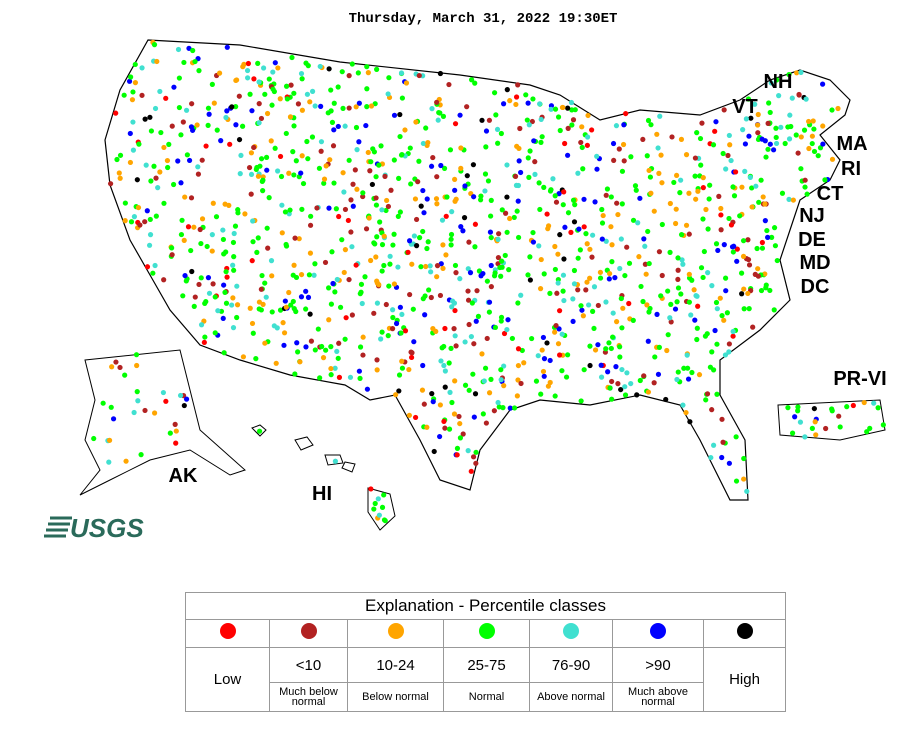  I want to click on legend-description: Above normal, so click(571, 697).